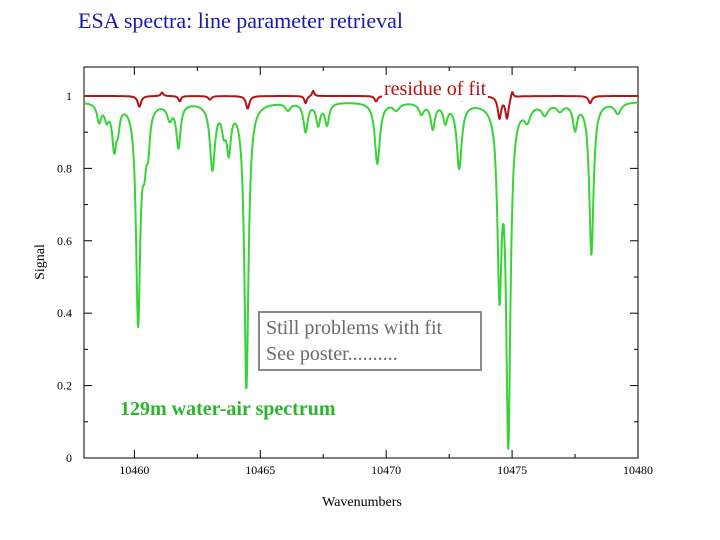 The height and width of the screenshot is (540, 720). What do you see at coordinates (64, 241) in the screenshot?
I see `y-tick-label: 0.6` at bounding box center [64, 241].